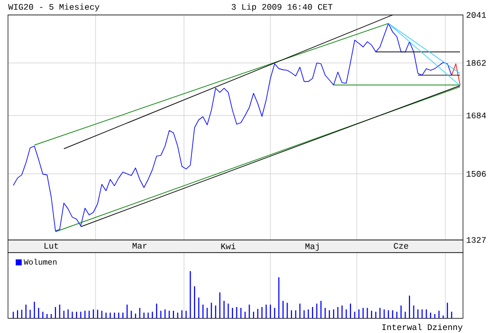 The width and height of the screenshot is (500, 333). What do you see at coordinates (476, 115) in the screenshot?
I see `y-tick-label: 1684` at bounding box center [476, 115].